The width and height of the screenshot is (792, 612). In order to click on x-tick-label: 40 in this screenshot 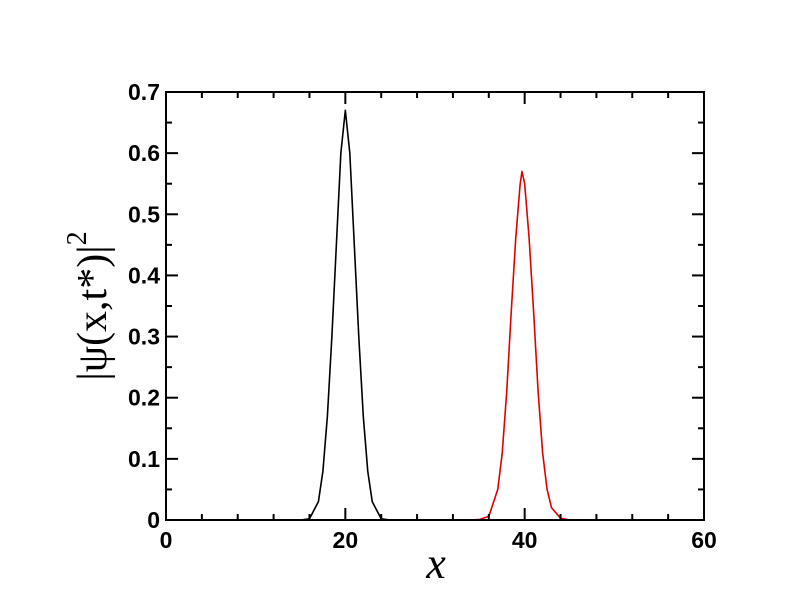, I will do `click(525, 540)`.